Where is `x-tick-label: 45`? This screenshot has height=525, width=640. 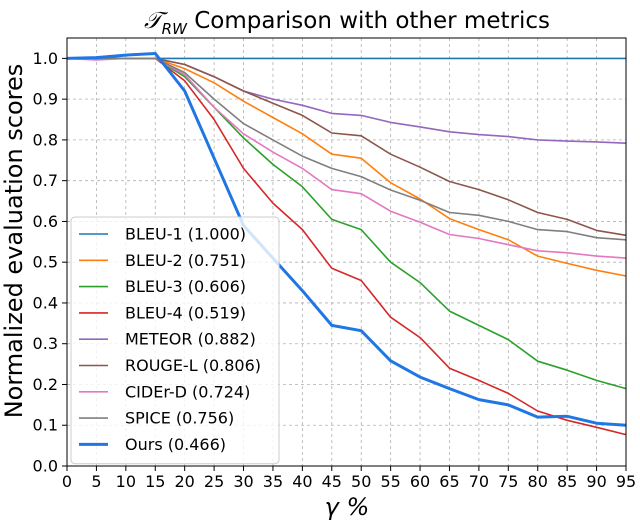
x-tick-label: 45 is located at coordinates (332, 481).